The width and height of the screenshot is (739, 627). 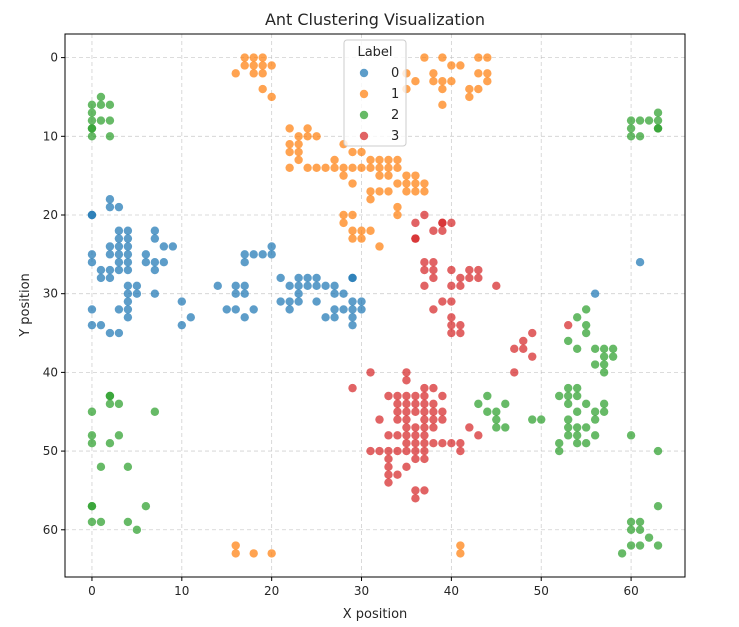 What do you see at coordinates (92, 591) in the screenshot?
I see `x-tick-label: 0` at bounding box center [92, 591].